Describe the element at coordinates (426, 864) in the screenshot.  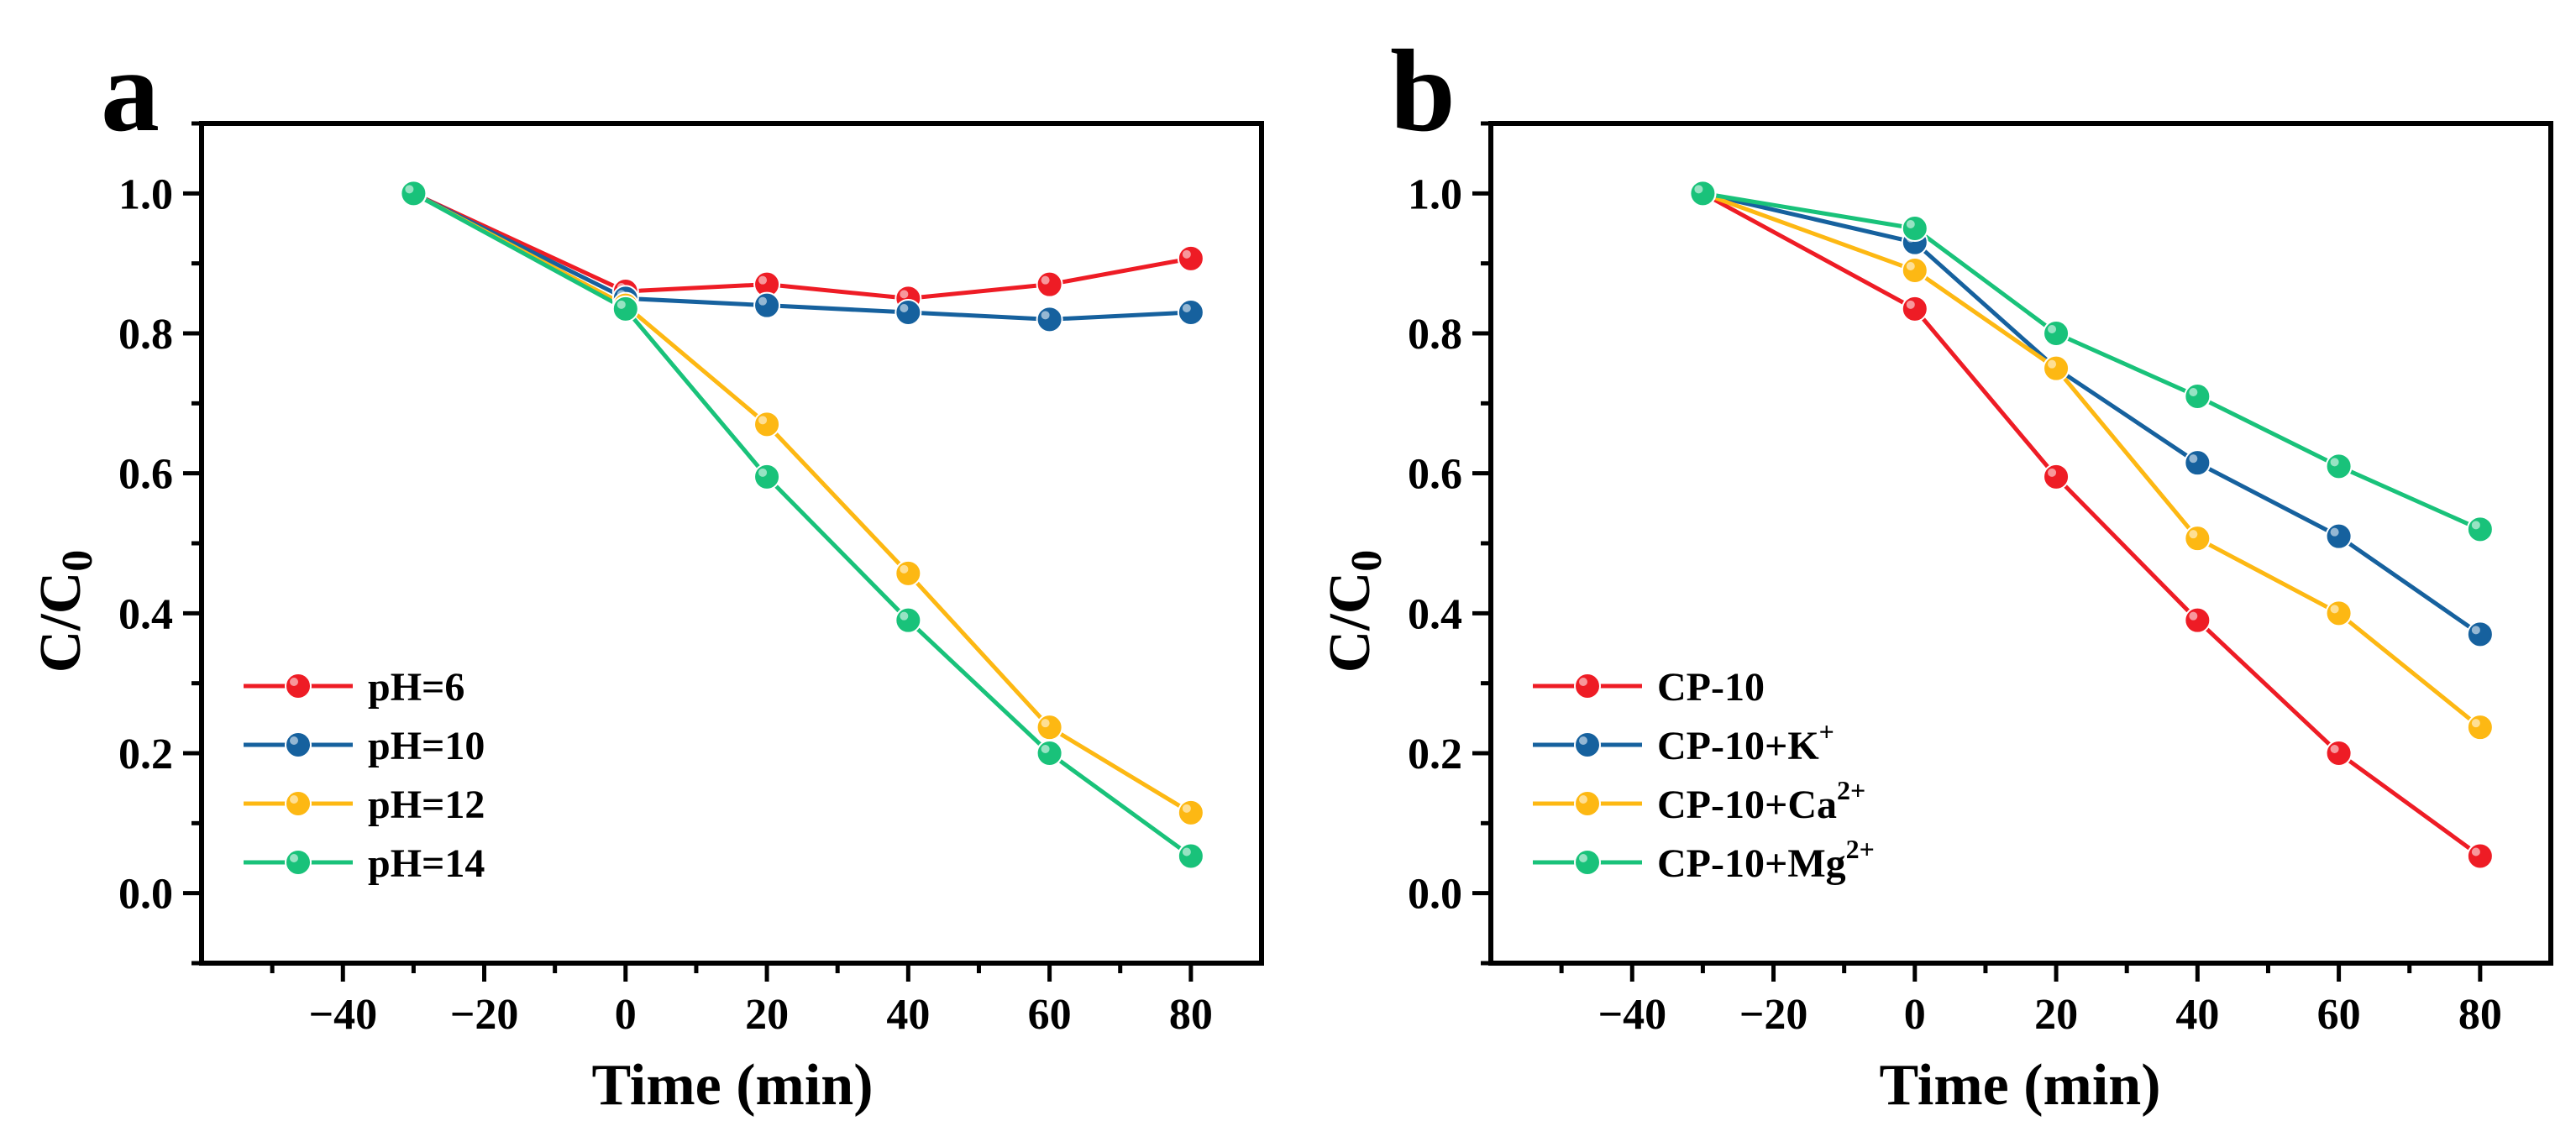
I see `legend-label: pH=14` at that location.